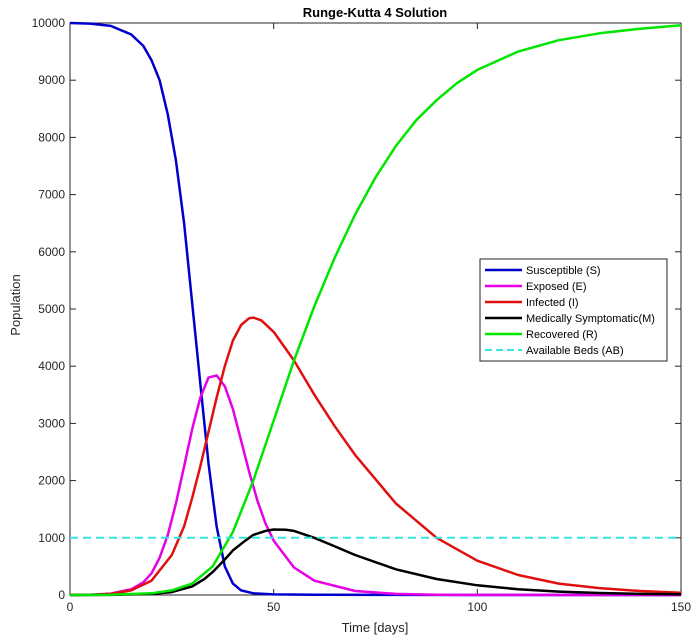  Describe the element at coordinates (51, 309) in the screenshot. I see `y-tick-label: 5000` at that location.